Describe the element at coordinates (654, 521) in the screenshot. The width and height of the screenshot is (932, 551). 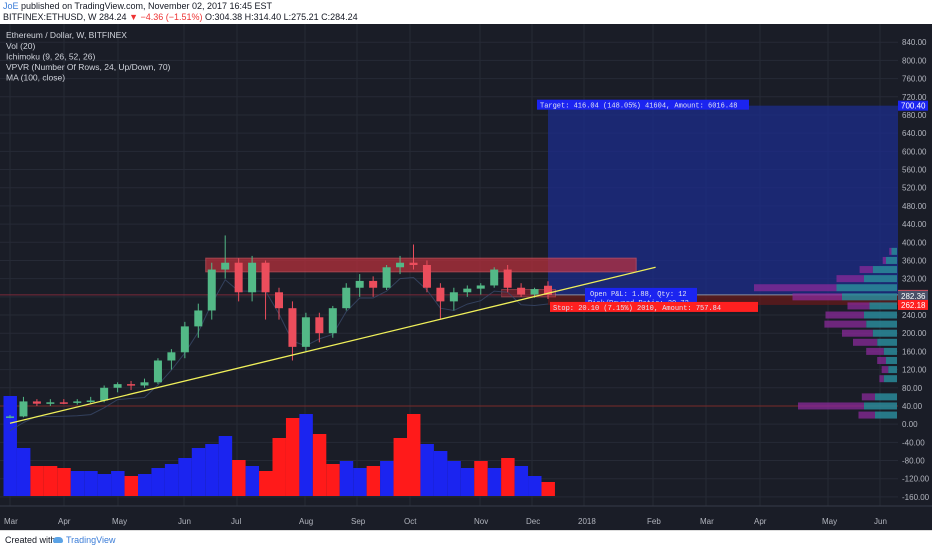
I see `x-tick-label: Feb` at that location.